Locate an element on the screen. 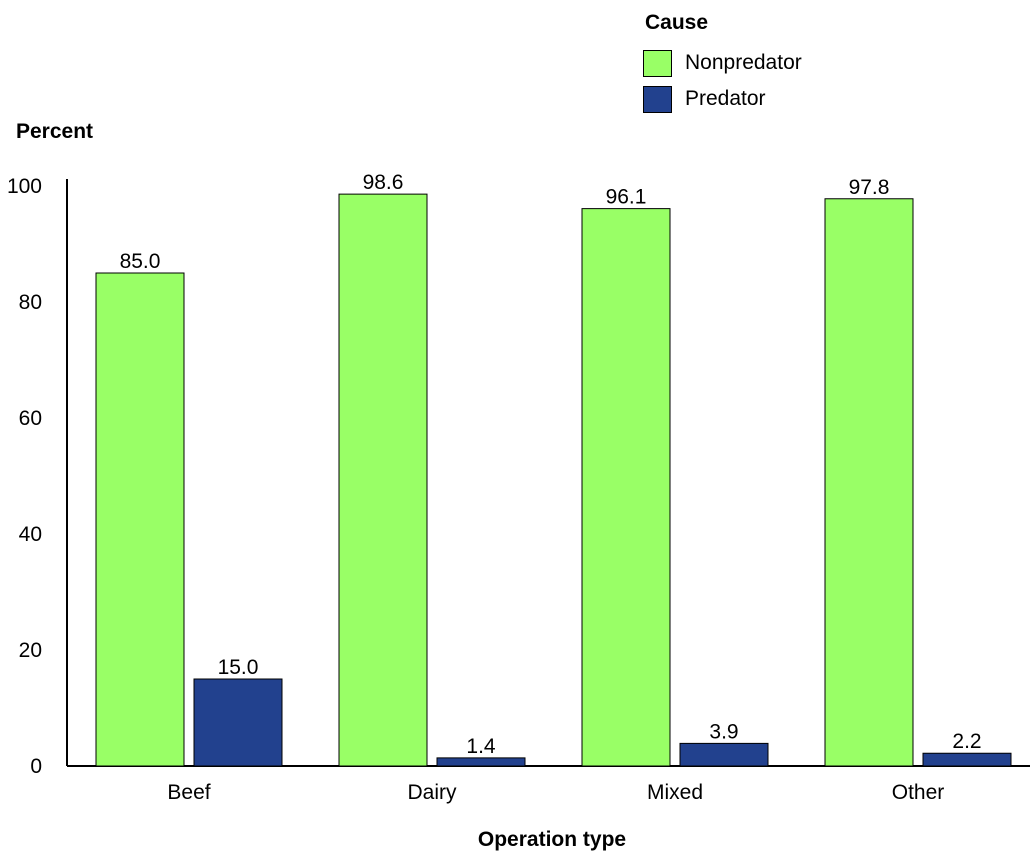 This screenshot has width=1030, height=854. bar-nonpredator-mixed is located at coordinates (626, 487).